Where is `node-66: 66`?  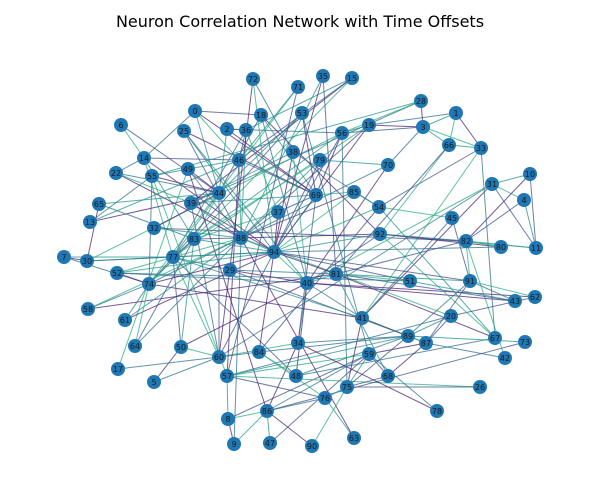
node-66: 66 is located at coordinates (449, 145).